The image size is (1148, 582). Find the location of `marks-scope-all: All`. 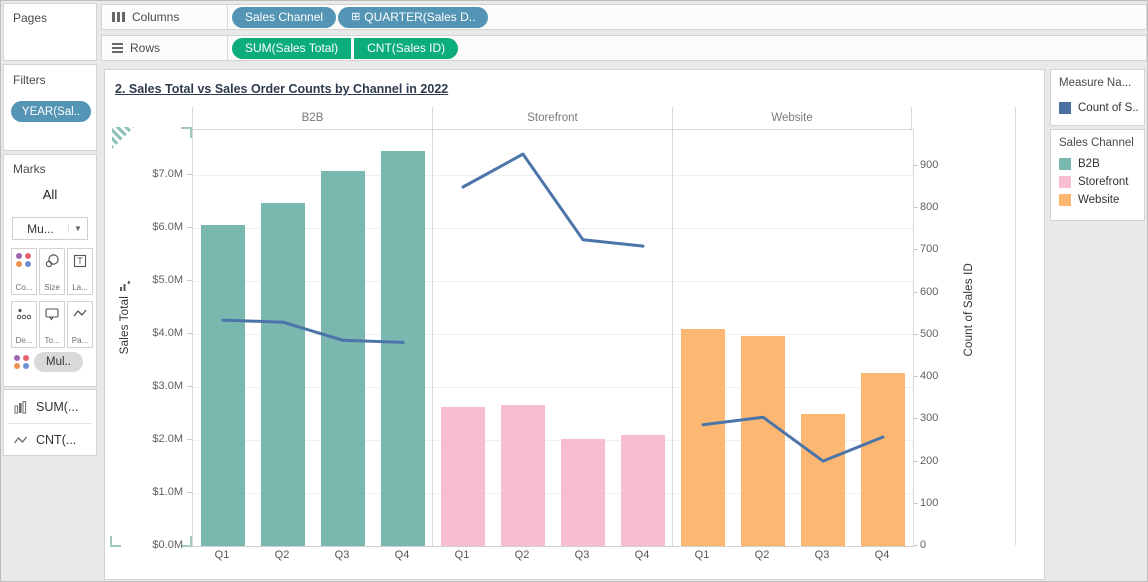

marks-scope-all: All is located at coordinates (50, 194).